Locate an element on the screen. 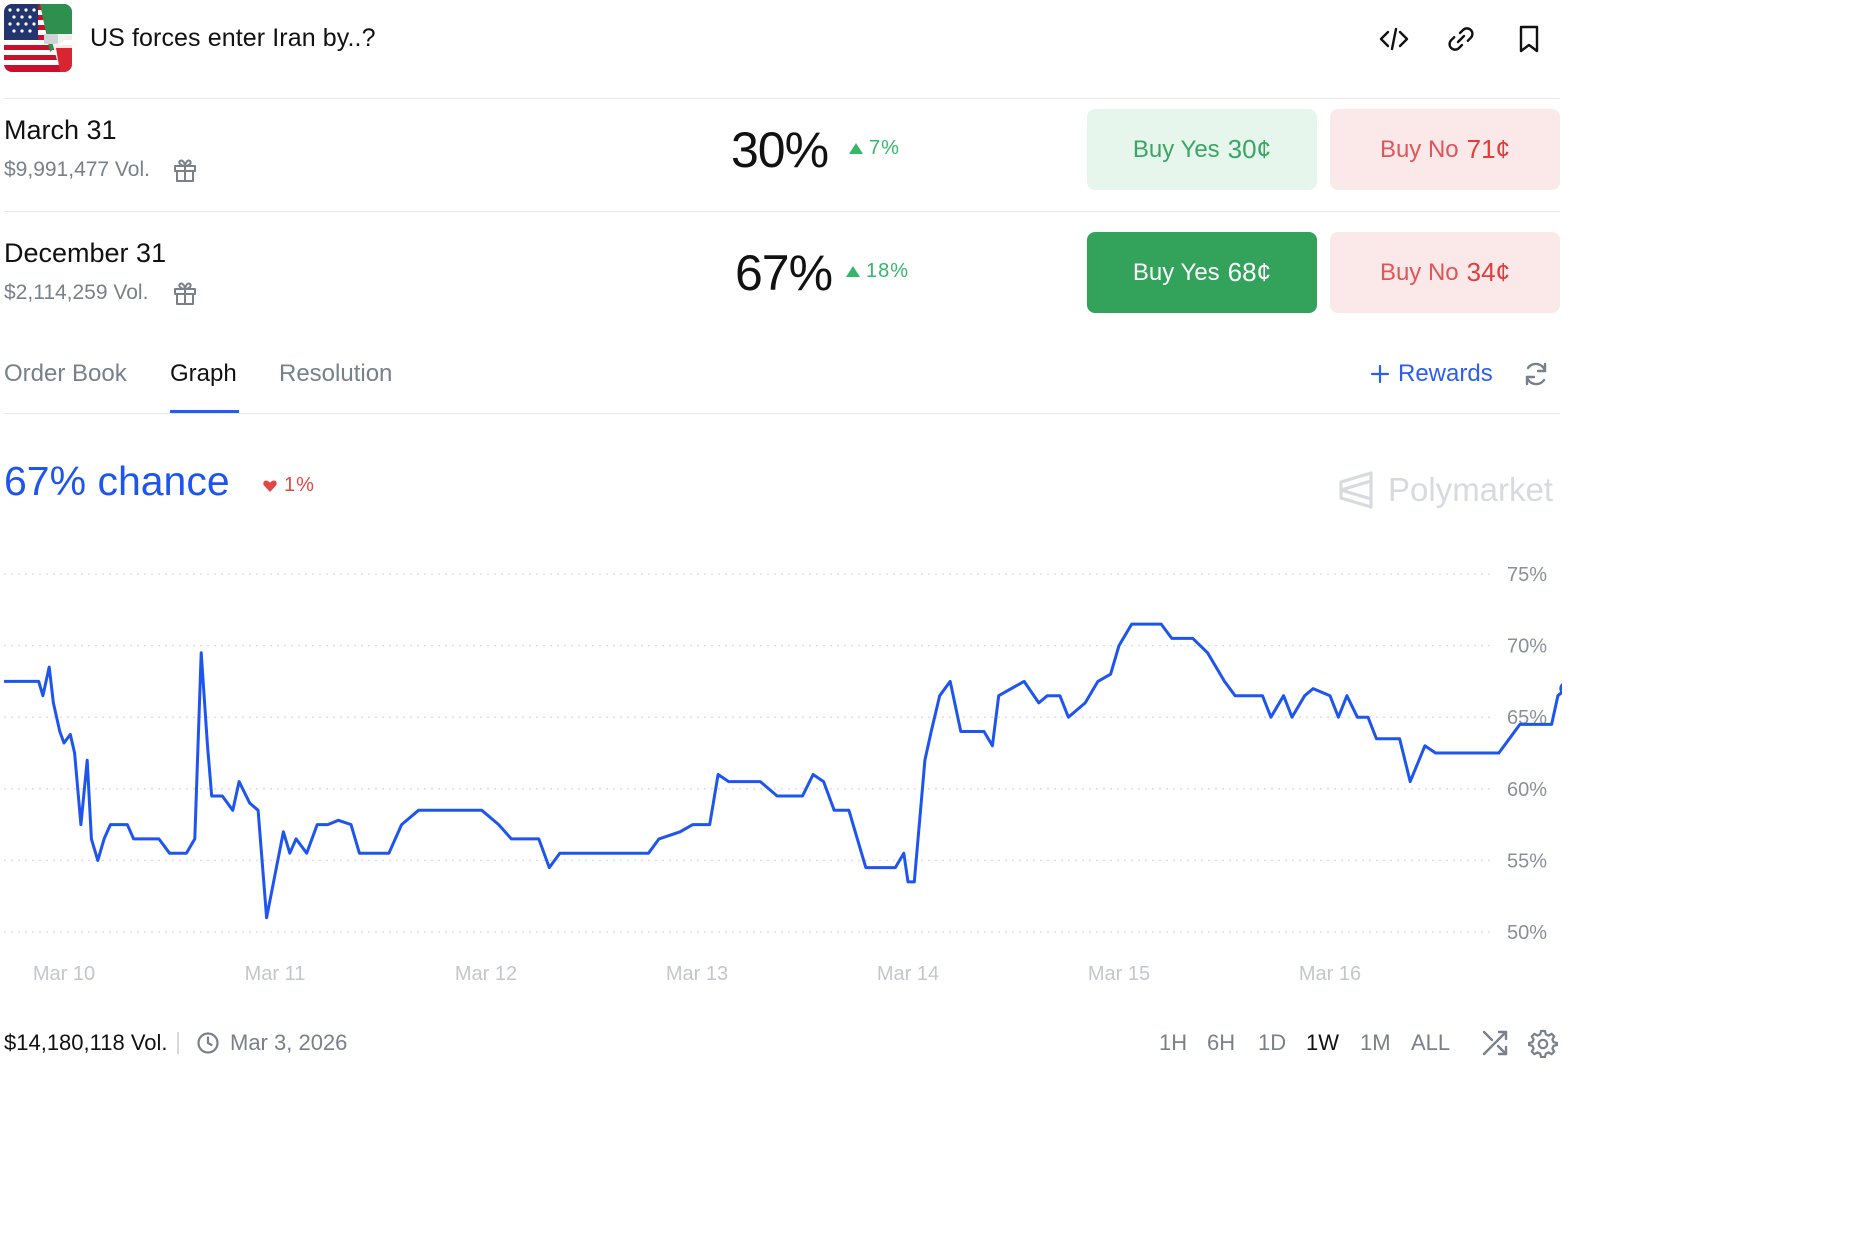 The height and width of the screenshot is (1260, 1858). outcome-change: 18% is located at coordinates (877, 271).